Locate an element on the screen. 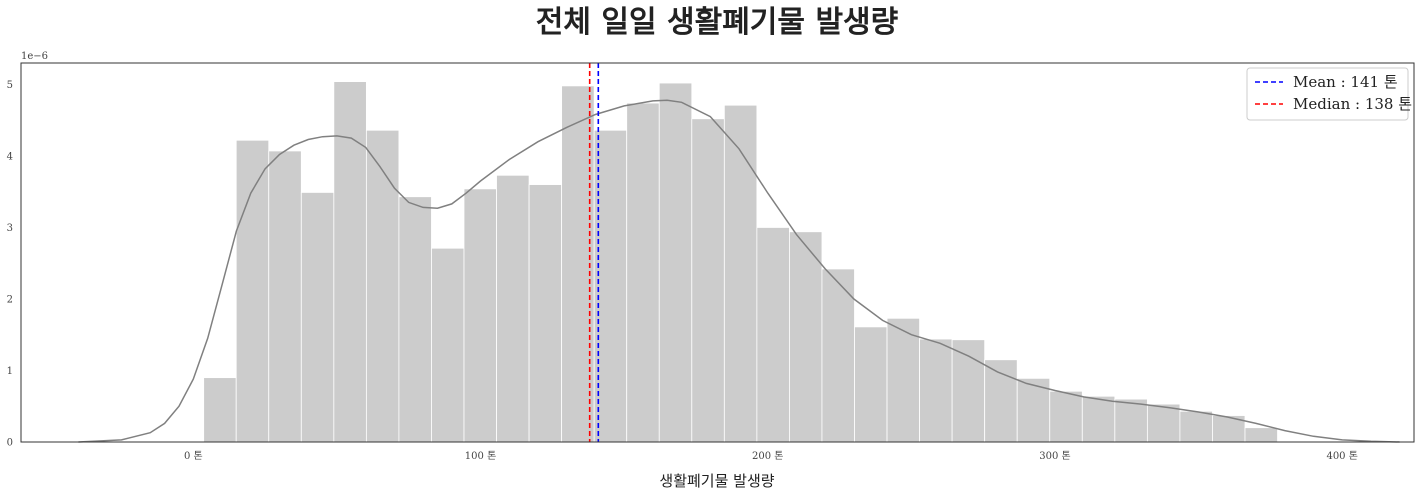 Image resolution: width=1421 pixels, height=496 pixels. legend-box is located at coordinates (1327, 94).